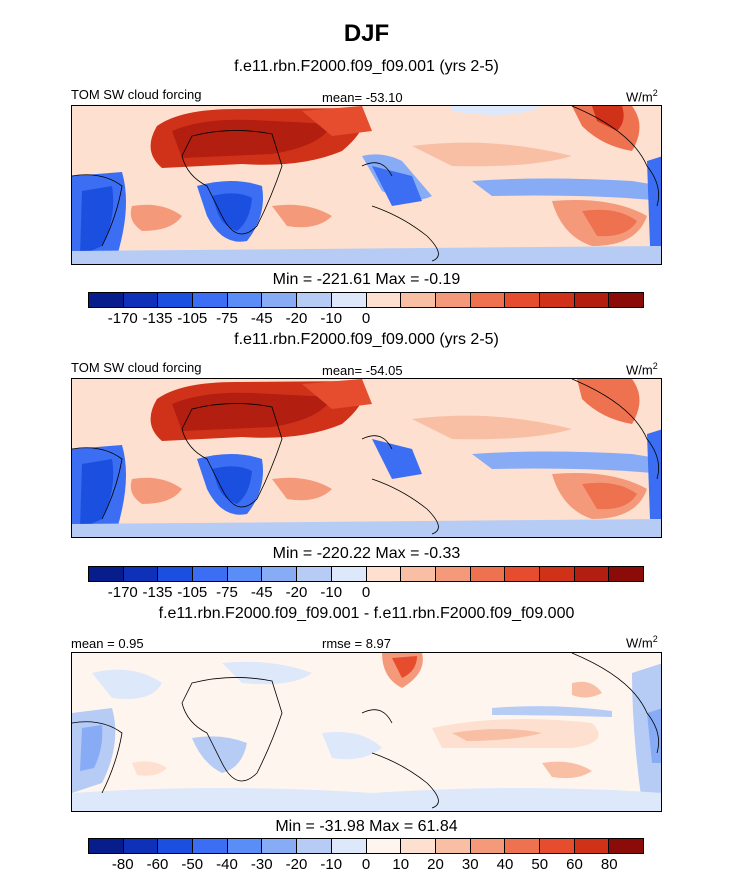  What do you see at coordinates (156, 490) in the screenshot?
I see `panel-2-s-atlantic` at bounding box center [156, 490].